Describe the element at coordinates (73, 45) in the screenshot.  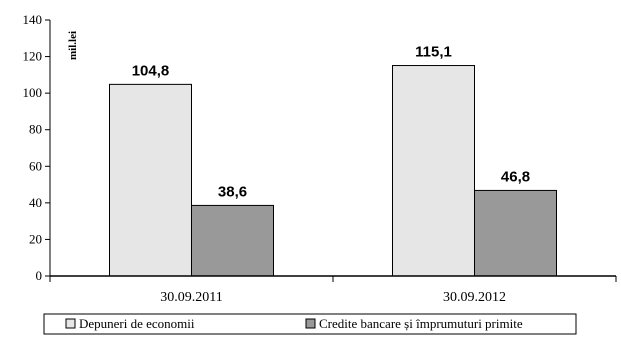
I see `y-axis-unit-label: mil.lei` at that location.